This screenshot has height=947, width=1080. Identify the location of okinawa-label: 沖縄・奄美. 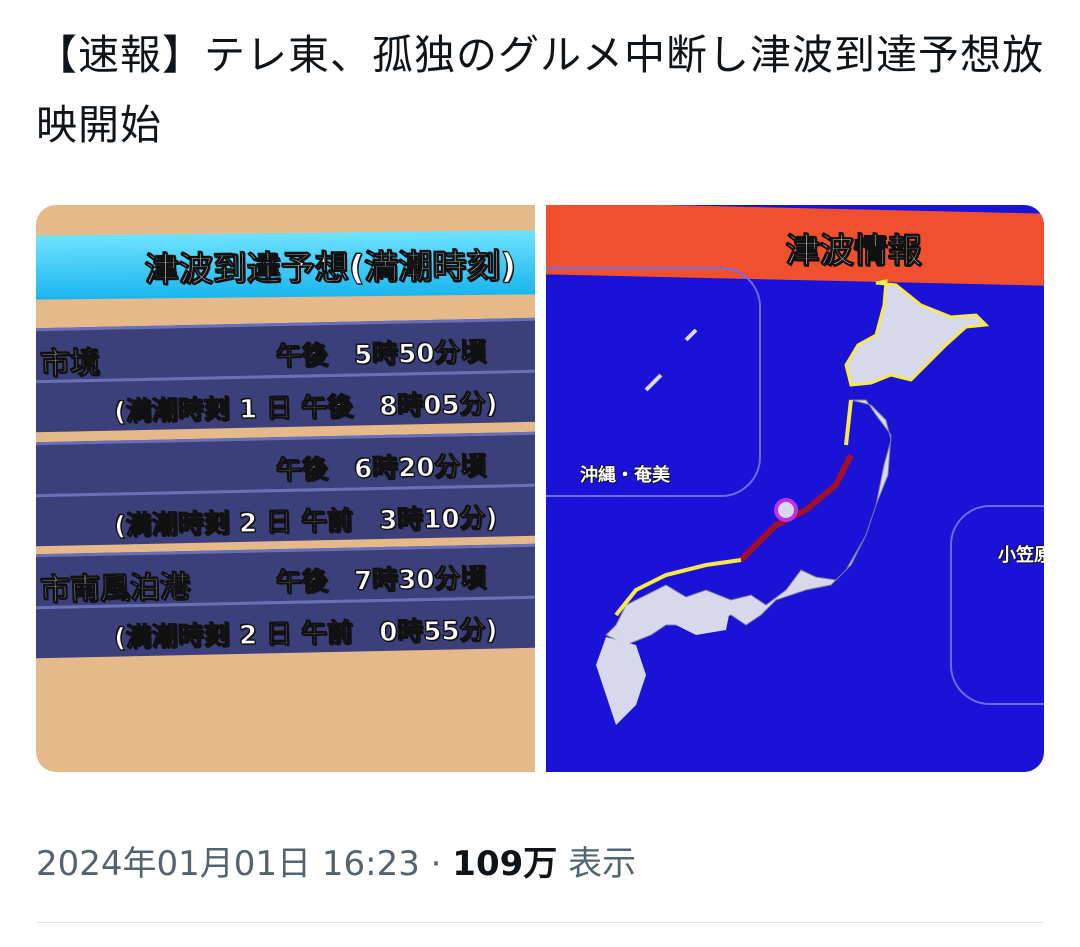
(625, 475).